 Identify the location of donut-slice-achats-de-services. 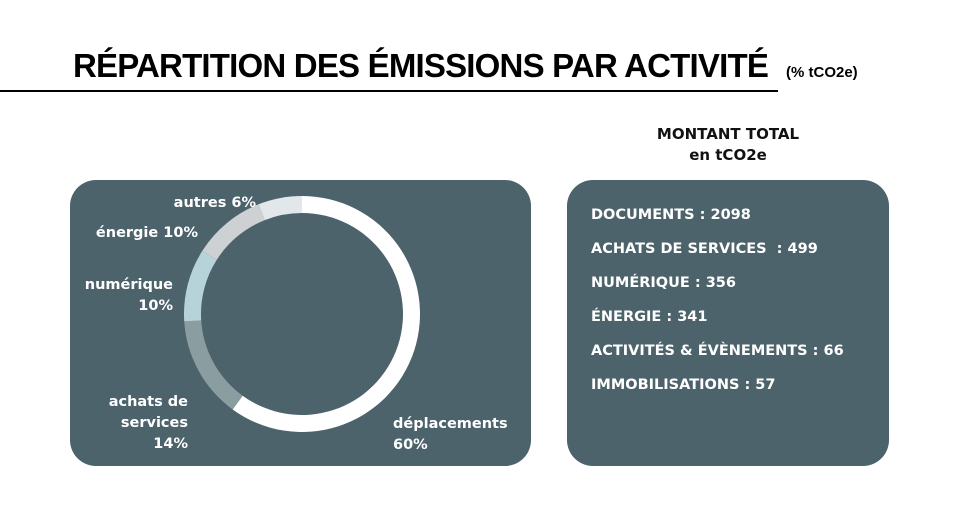
(213, 365).